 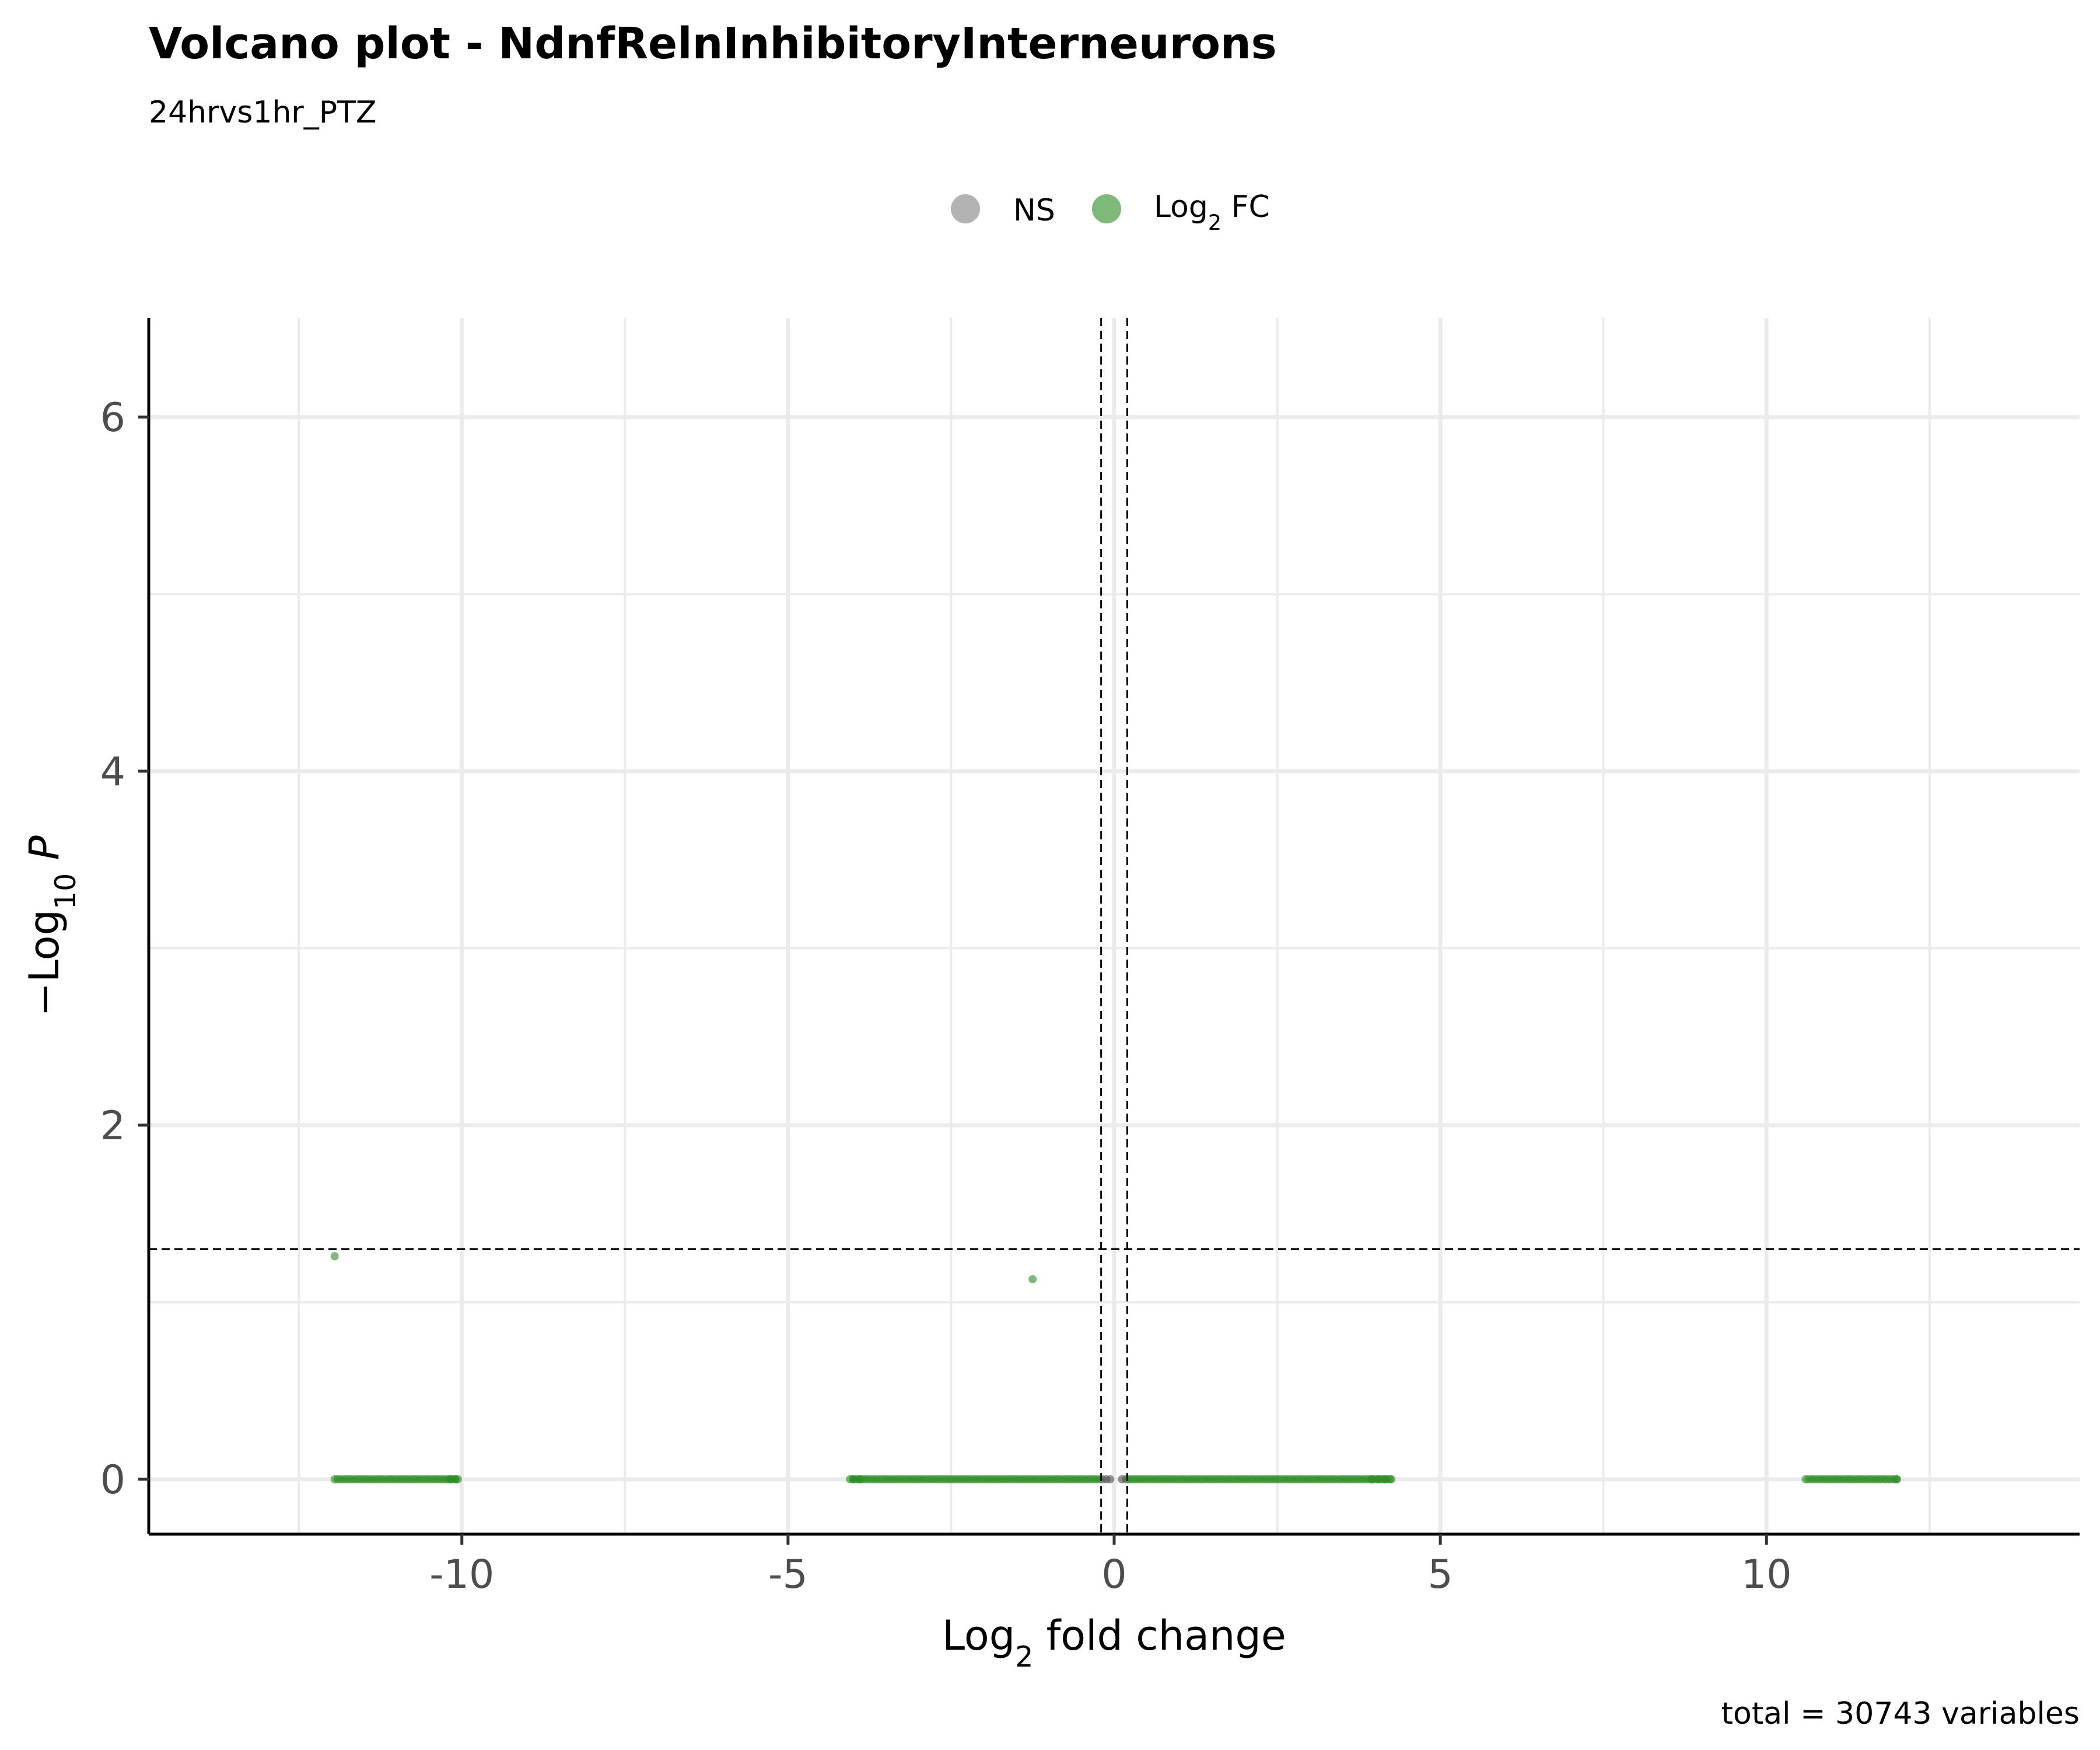 What do you see at coordinates (1766, 1575) in the screenshot?
I see `x-tick-label: 10` at bounding box center [1766, 1575].